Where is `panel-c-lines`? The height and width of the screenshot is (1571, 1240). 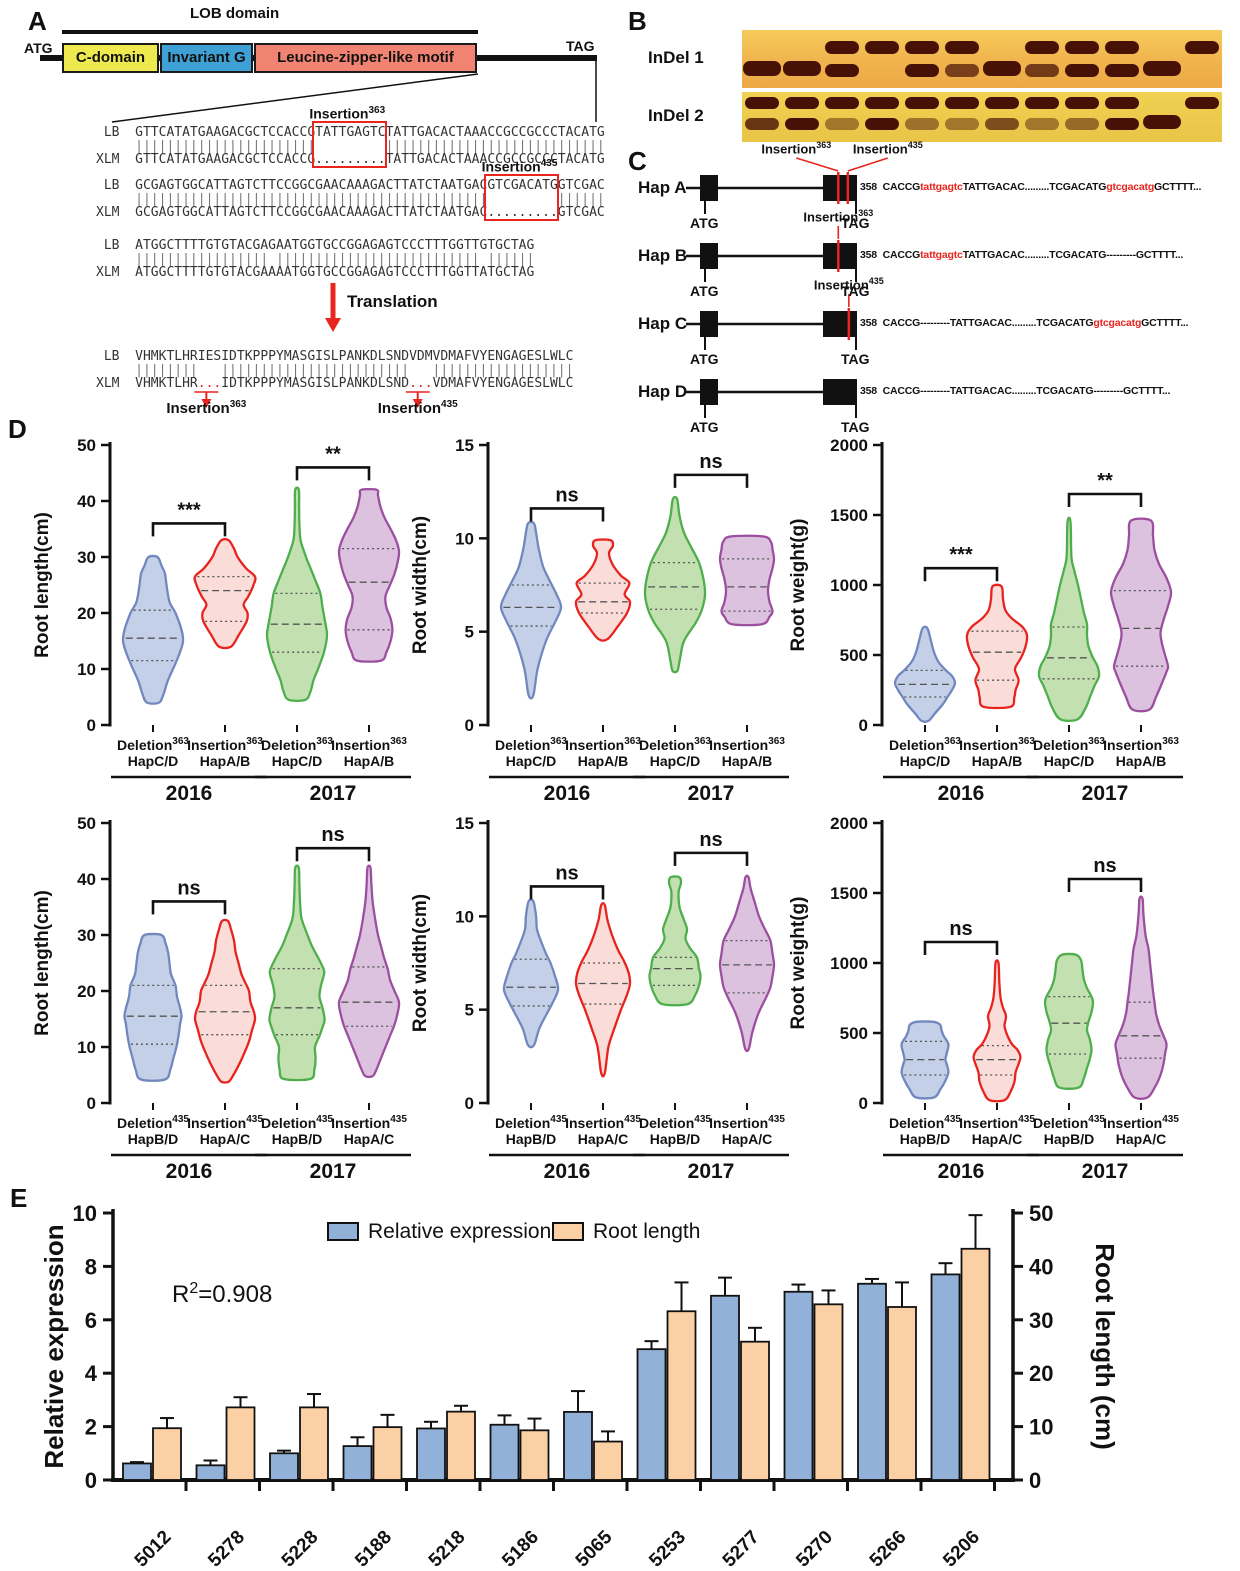 panel-c-lines is located at coordinates (787, 287).